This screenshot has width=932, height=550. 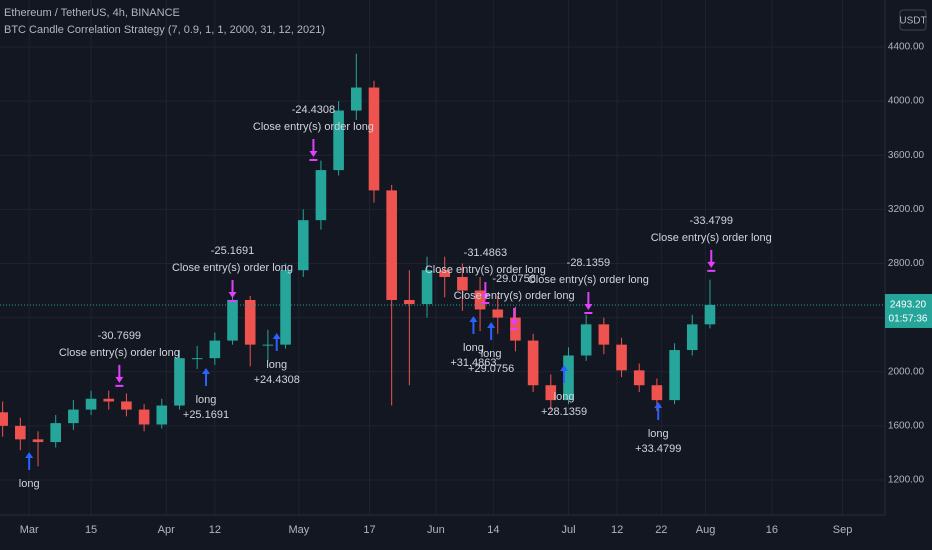 What do you see at coordinates (29, 530) in the screenshot?
I see `x-tick-label: Mar` at bounding box center [29, 530].